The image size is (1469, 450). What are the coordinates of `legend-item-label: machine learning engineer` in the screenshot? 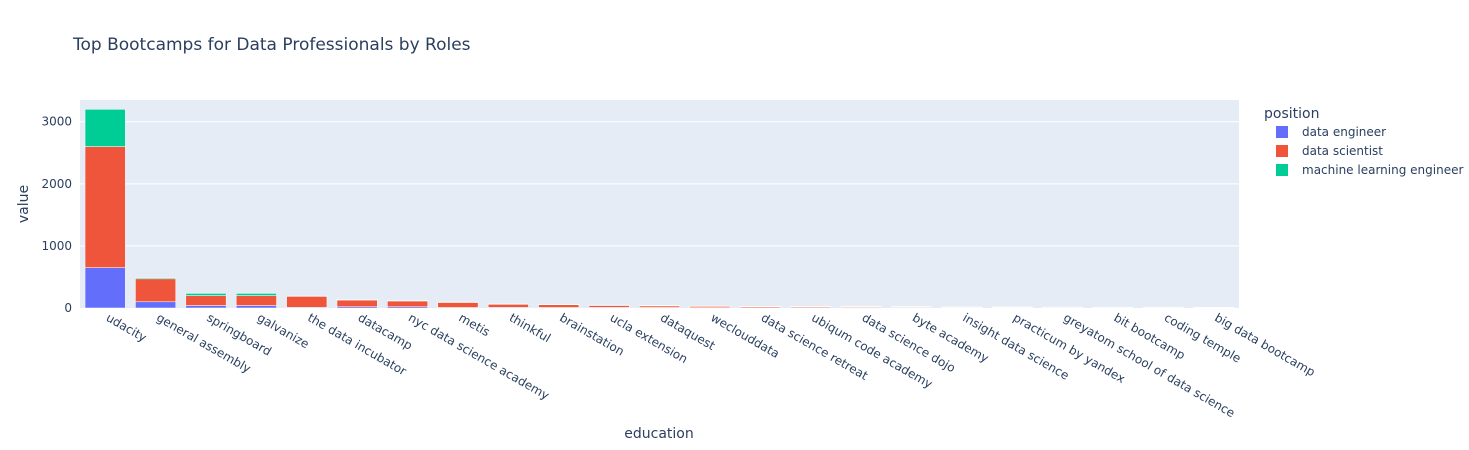 It's located at (1382, 170).